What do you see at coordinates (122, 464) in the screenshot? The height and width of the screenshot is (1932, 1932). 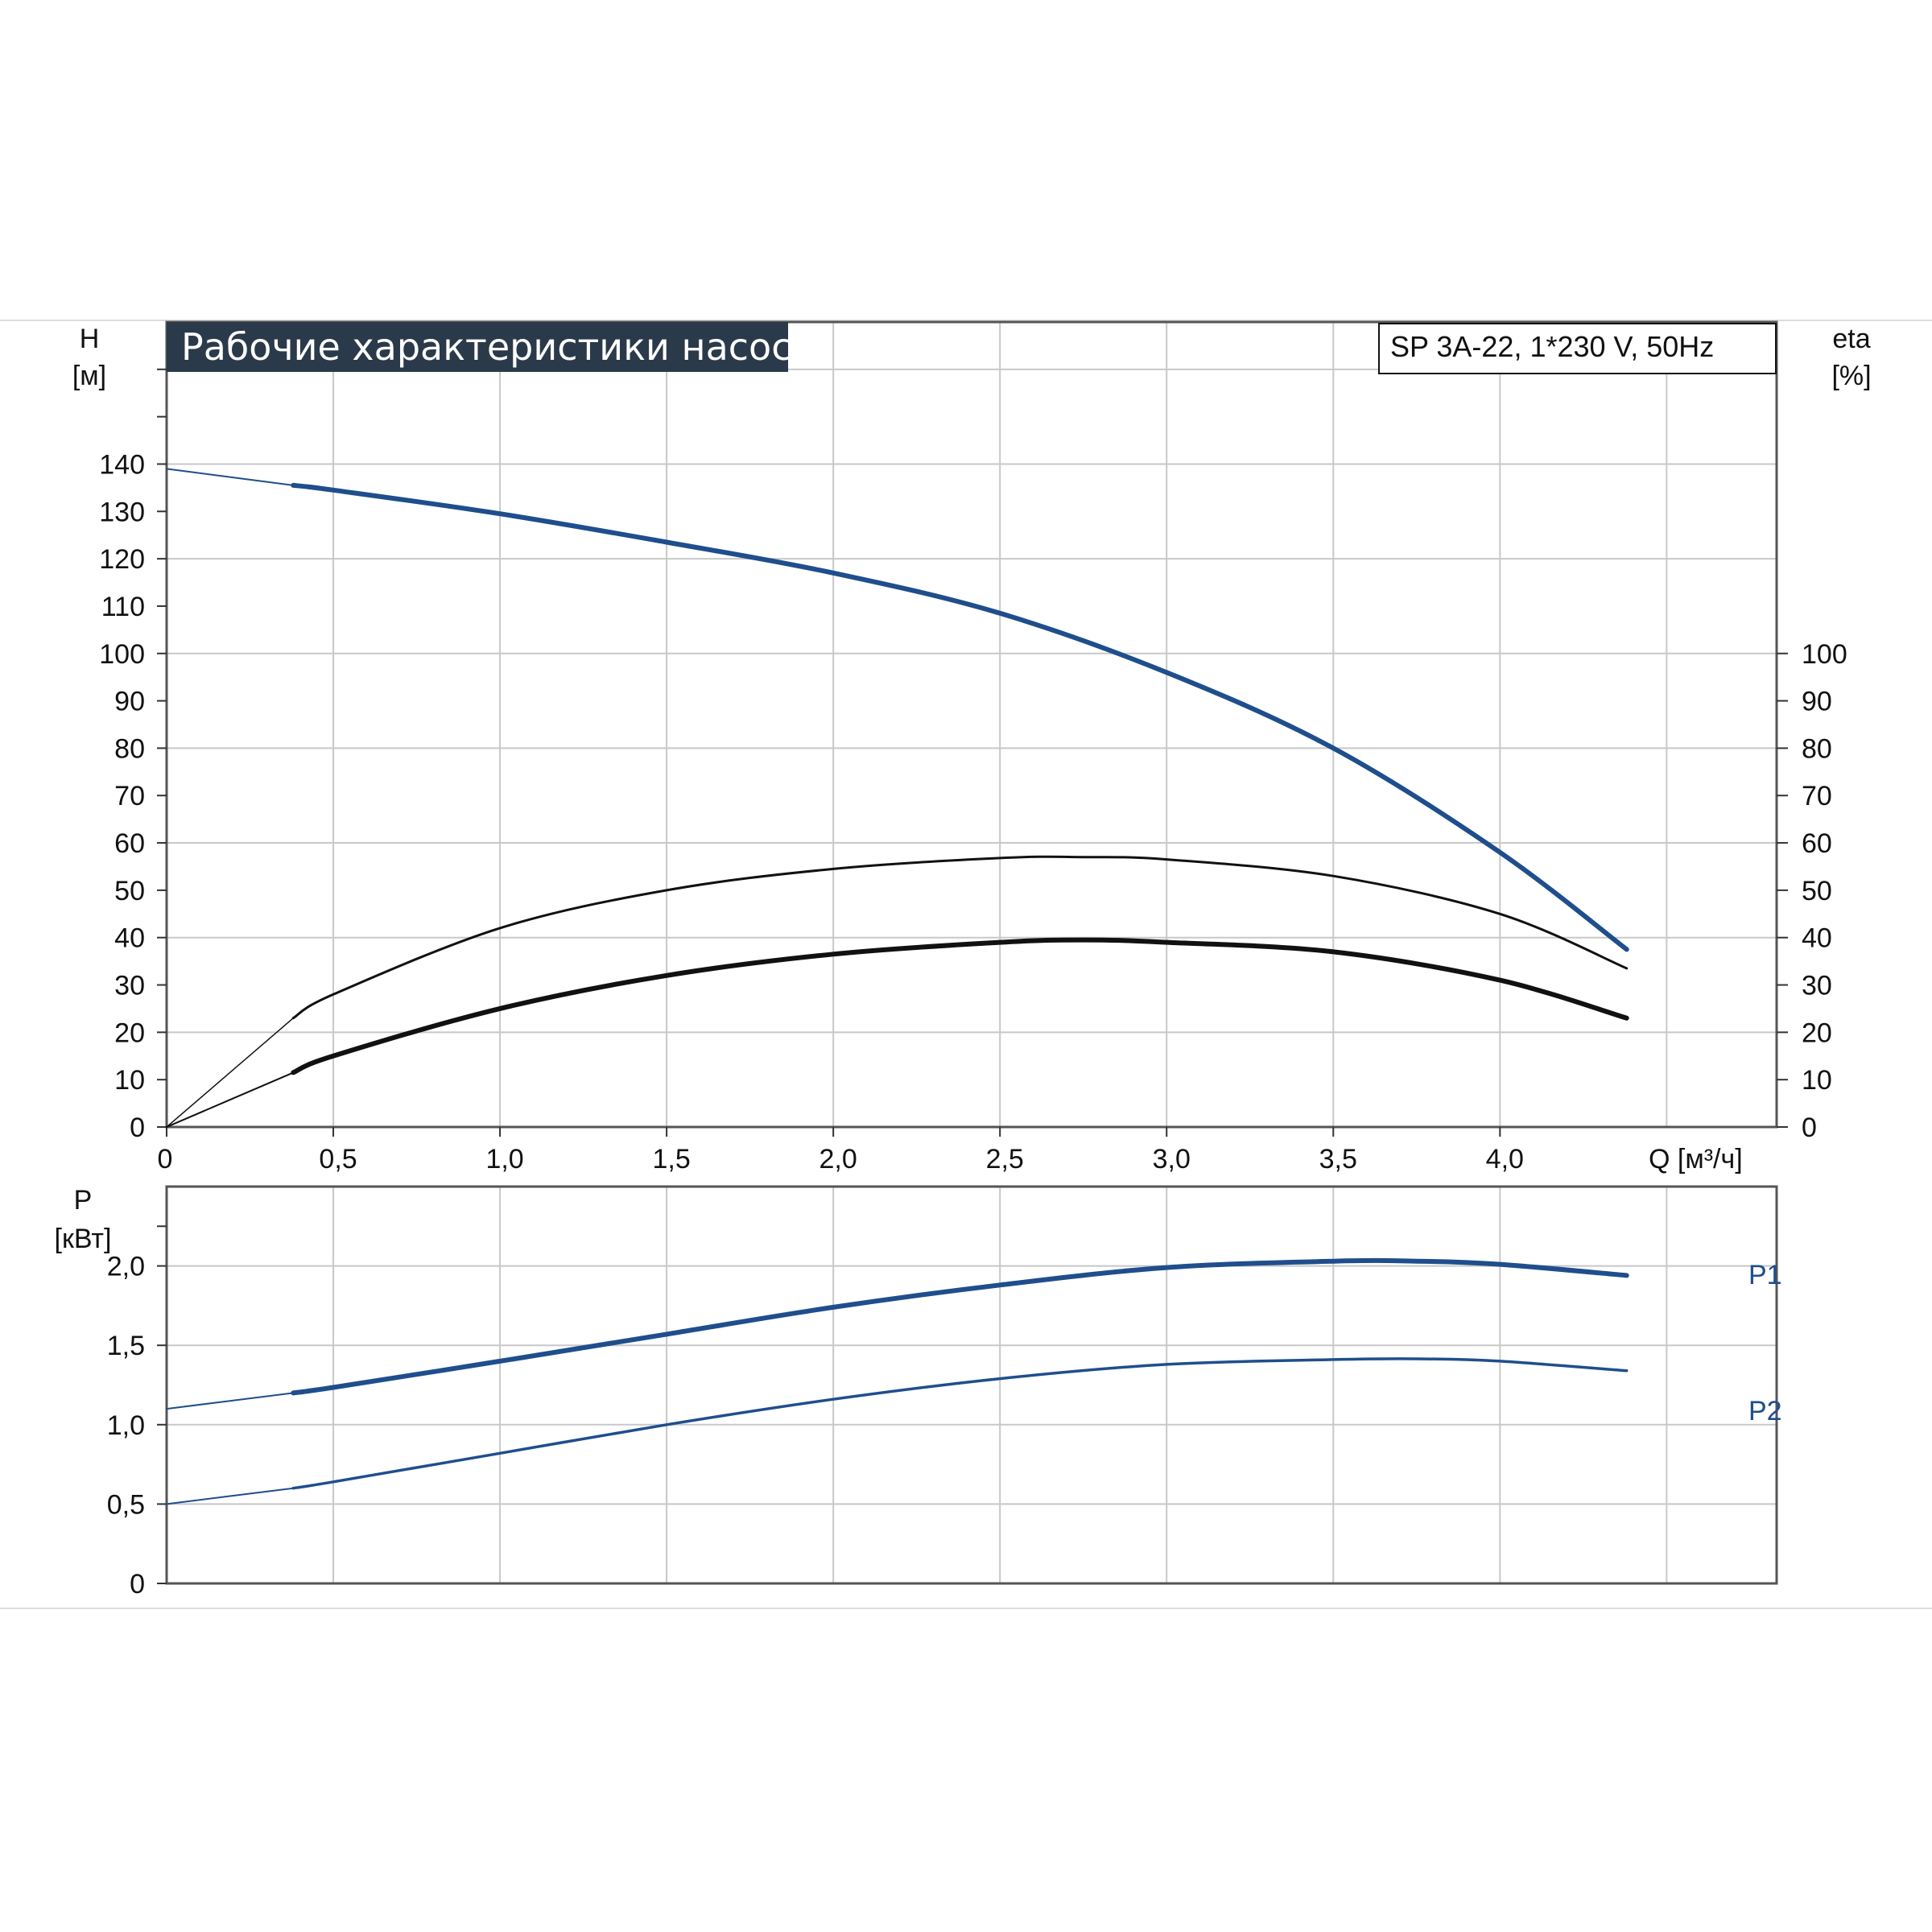 I see `upper-left-tick-label: 140` at bounding box center [122, 464].